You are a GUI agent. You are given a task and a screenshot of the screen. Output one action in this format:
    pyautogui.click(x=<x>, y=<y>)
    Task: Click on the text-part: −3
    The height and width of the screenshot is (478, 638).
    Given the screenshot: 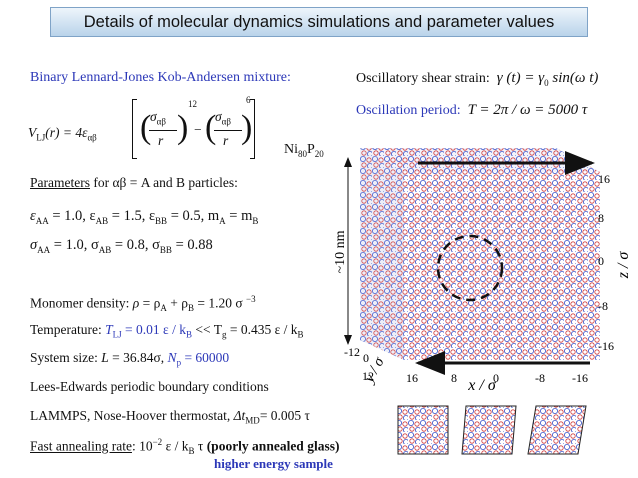 What is the action you would take?
    pyautogui.click(x=251, y=299)
    